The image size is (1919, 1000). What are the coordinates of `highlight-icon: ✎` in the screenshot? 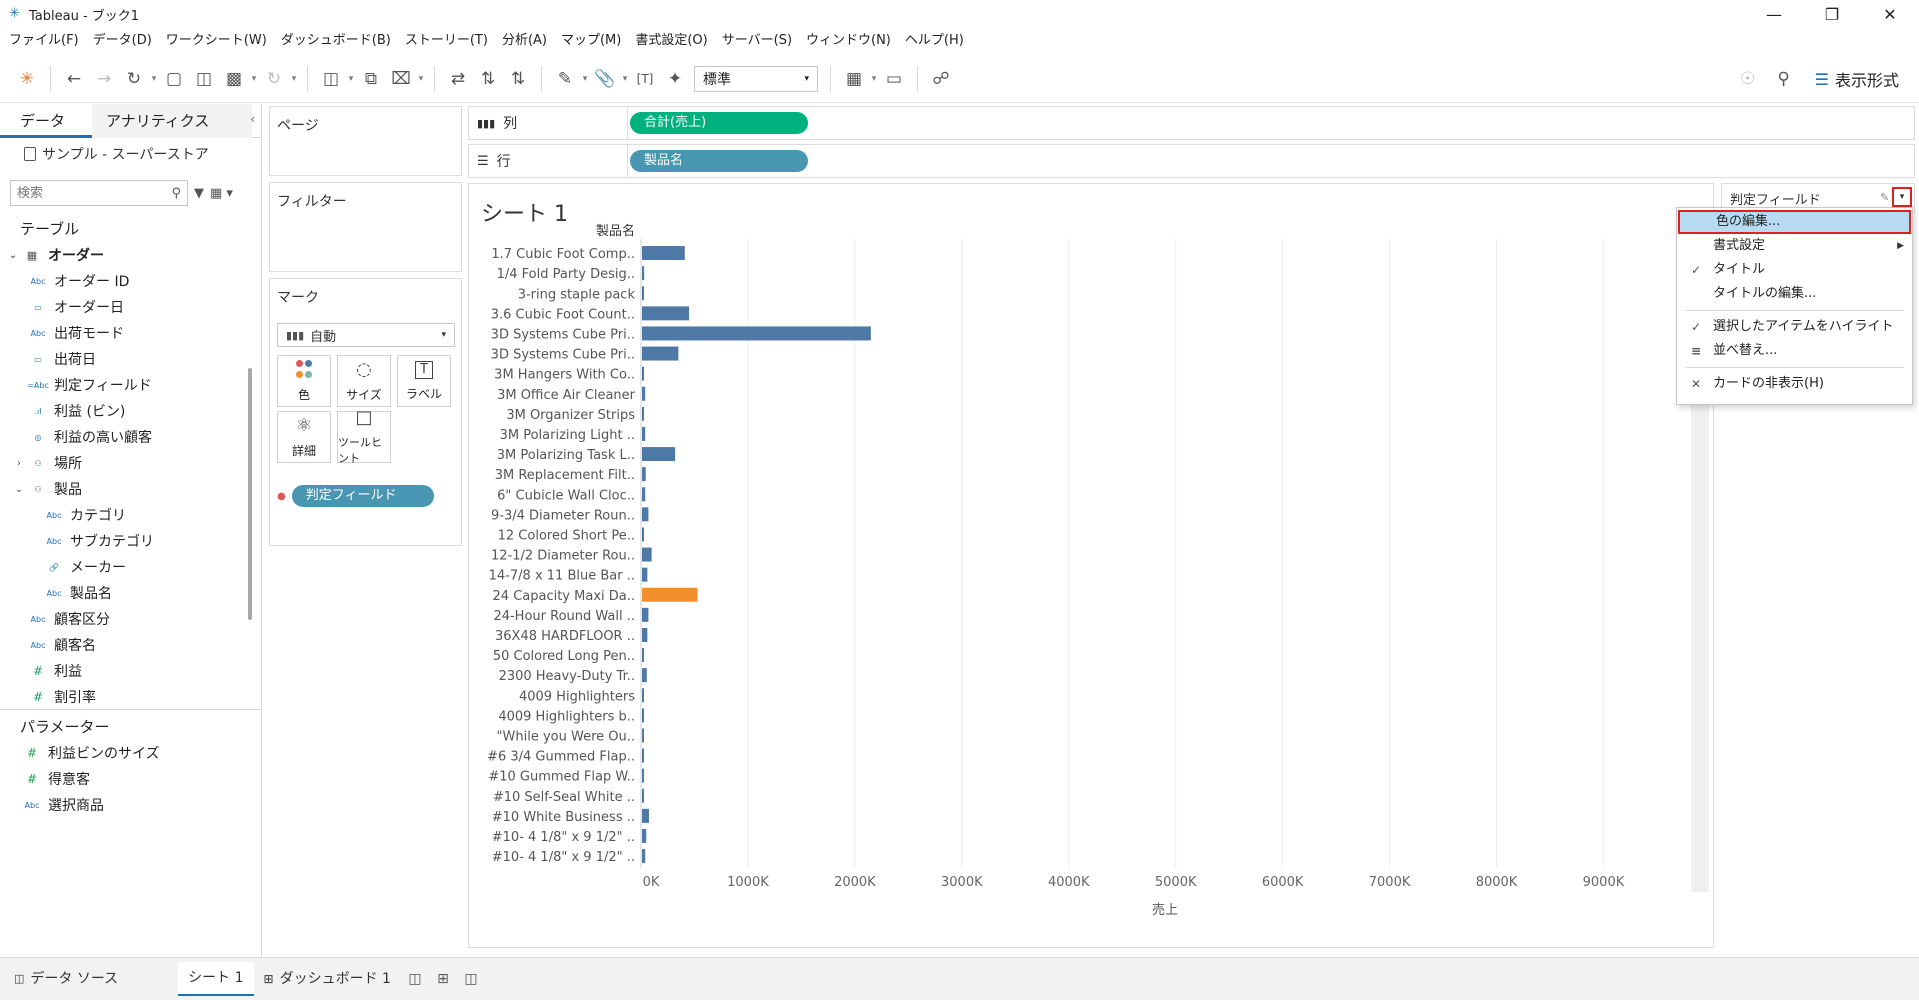 It's located at (565, 78).